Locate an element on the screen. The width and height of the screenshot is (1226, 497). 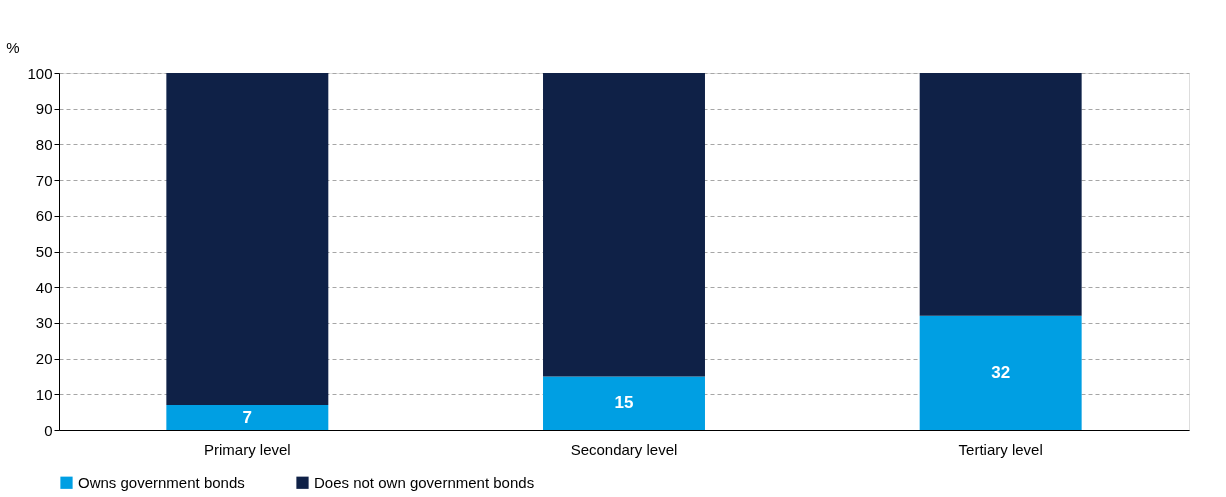
x-tick-label: Primary level is located at coordinates (247, 449).